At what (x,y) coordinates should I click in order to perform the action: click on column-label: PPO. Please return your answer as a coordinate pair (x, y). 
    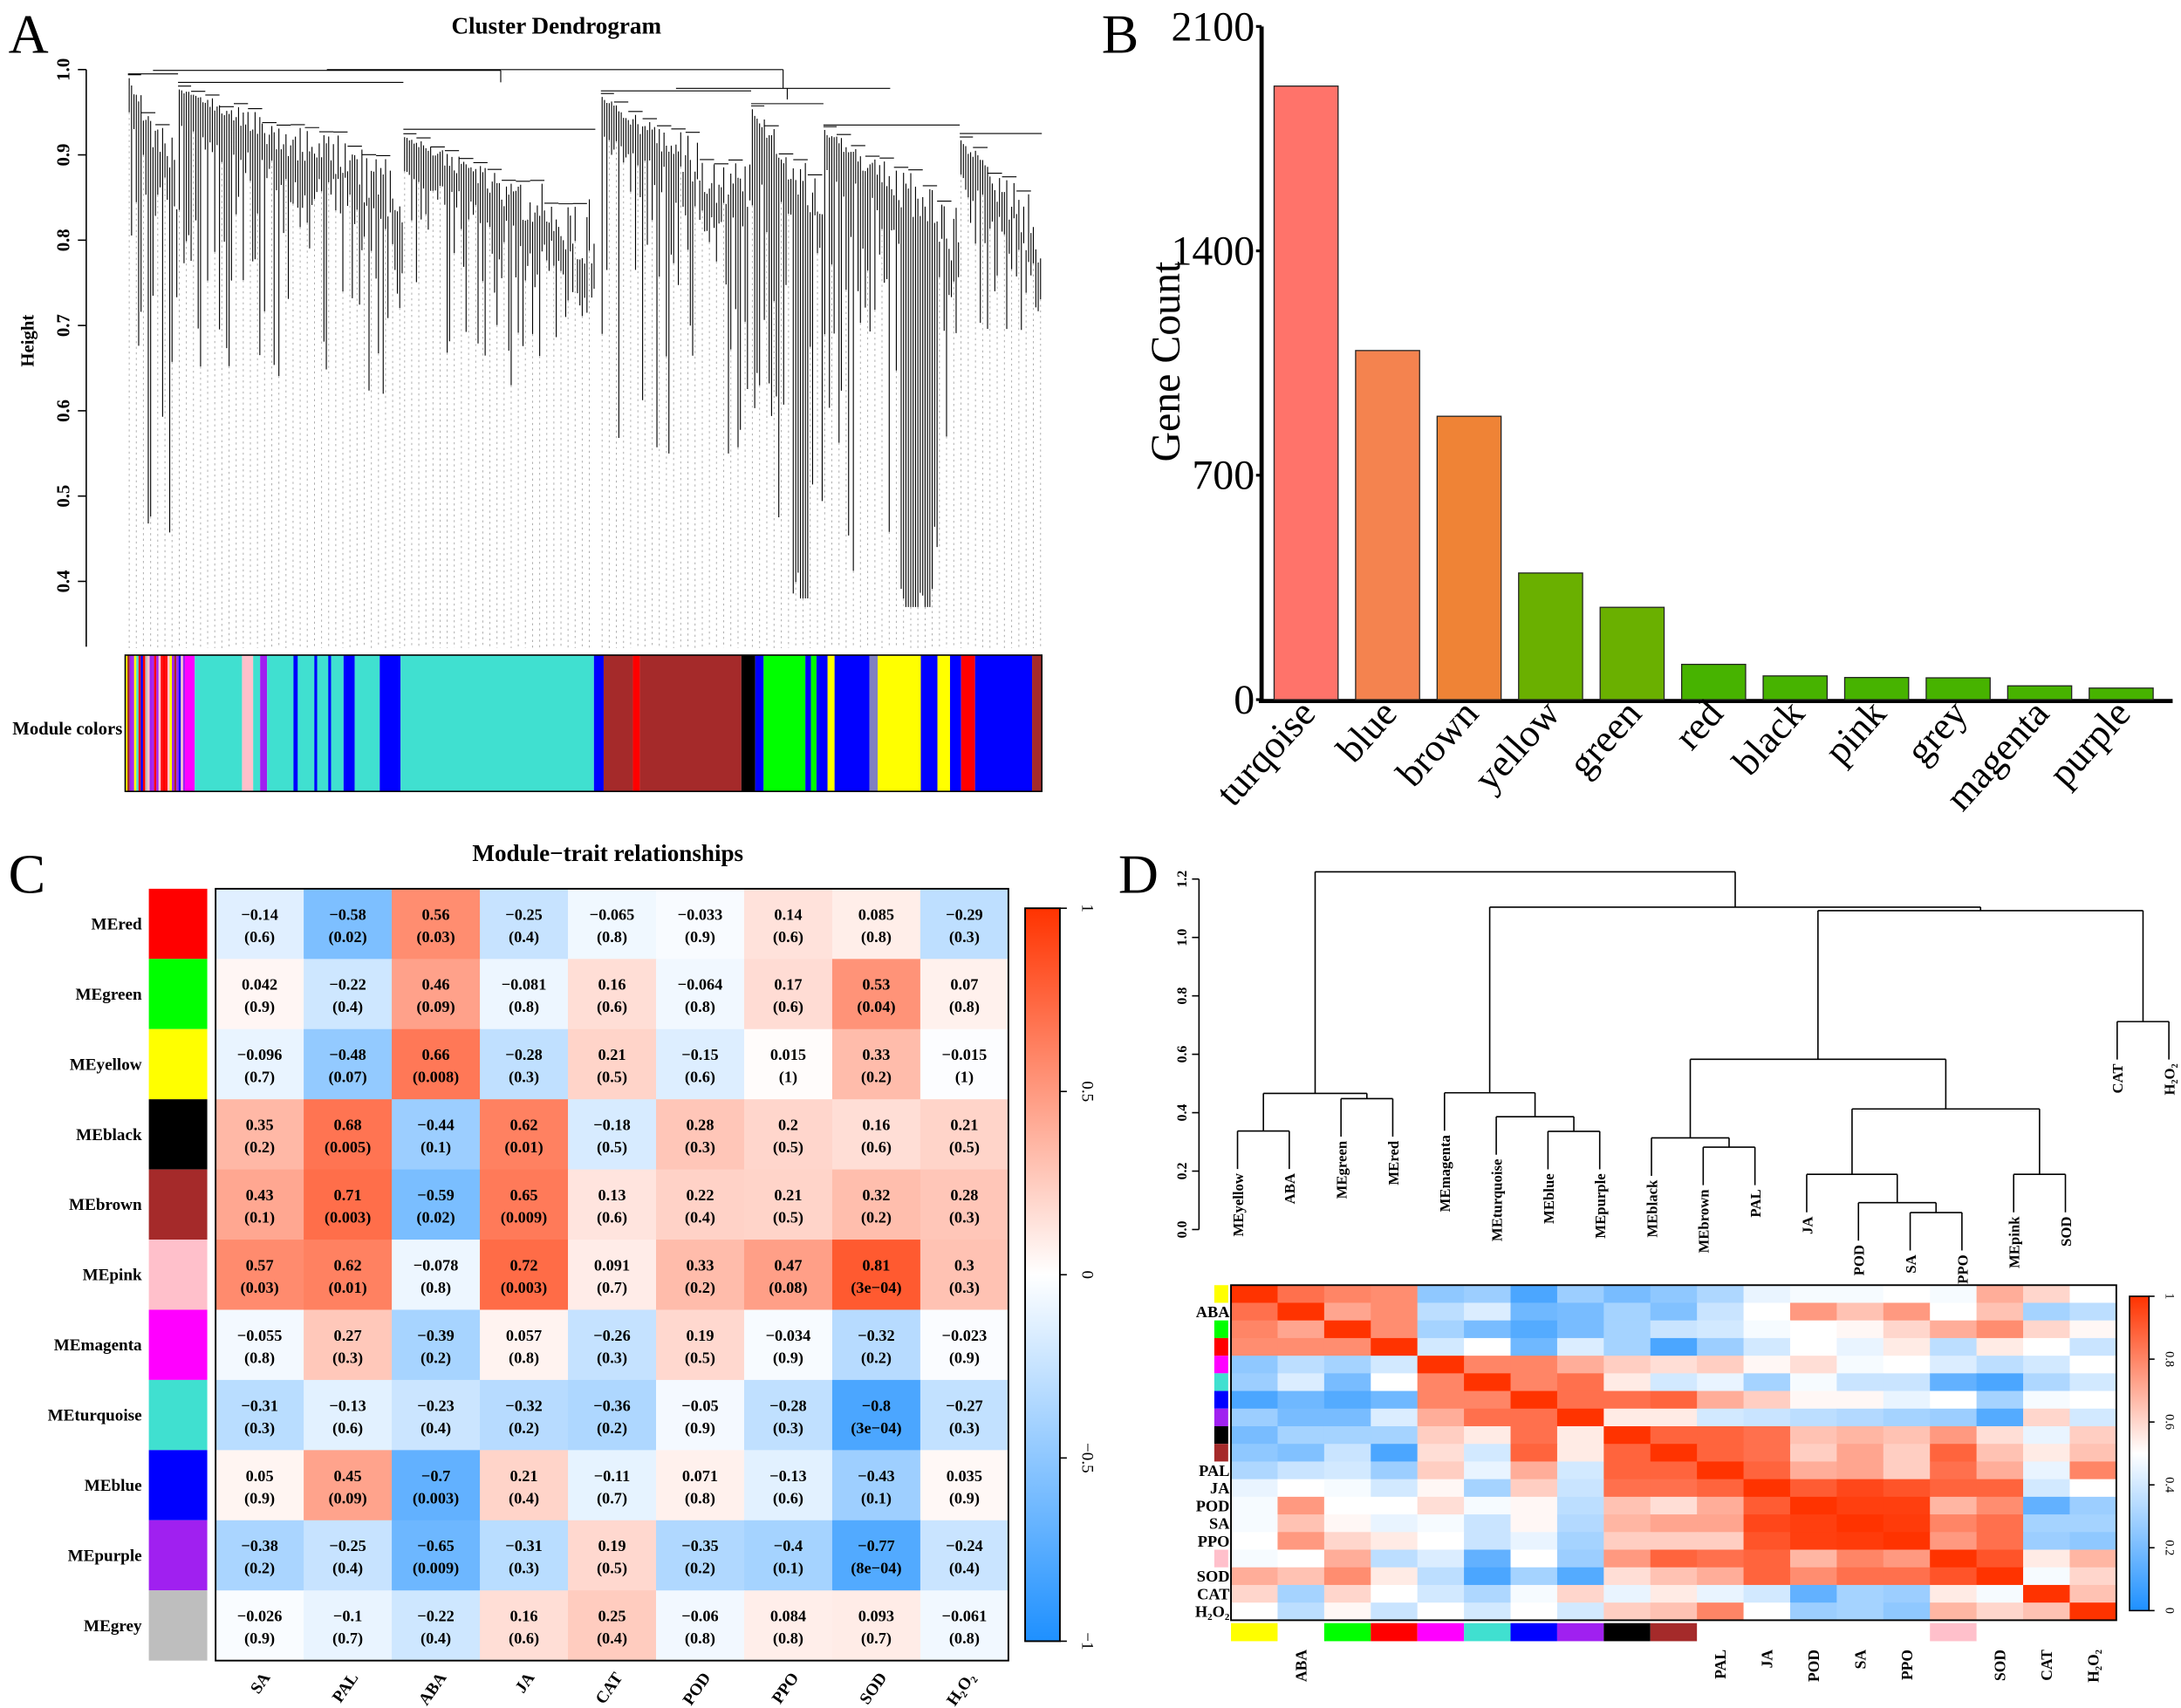
    Looking at the image, I should click on (786, 1688).